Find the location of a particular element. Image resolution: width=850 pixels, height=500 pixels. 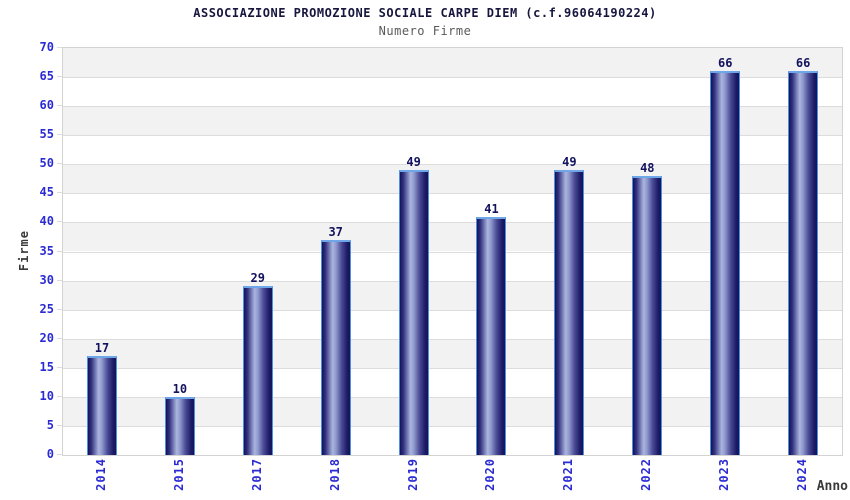

x-tick-slot: 2023 is located at coordinates (724, 478).